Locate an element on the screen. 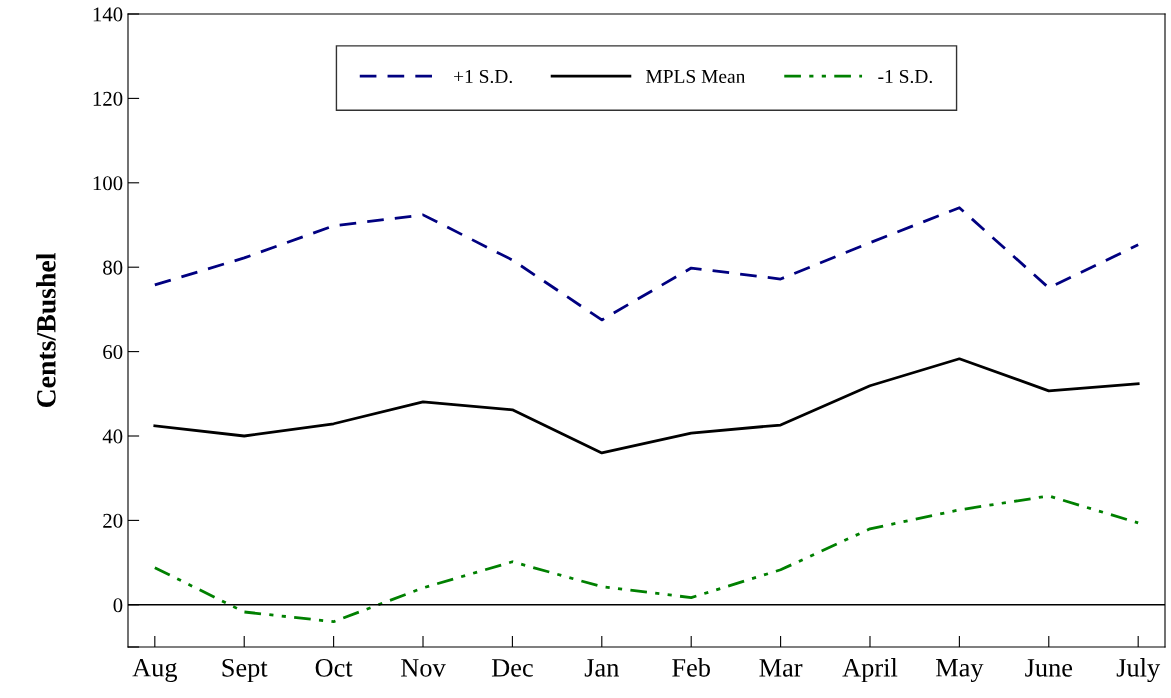 Image resolution: width=1171 pixels, height=698 pixels. y-tick-label: 0 is located at coordinates (118, 605).